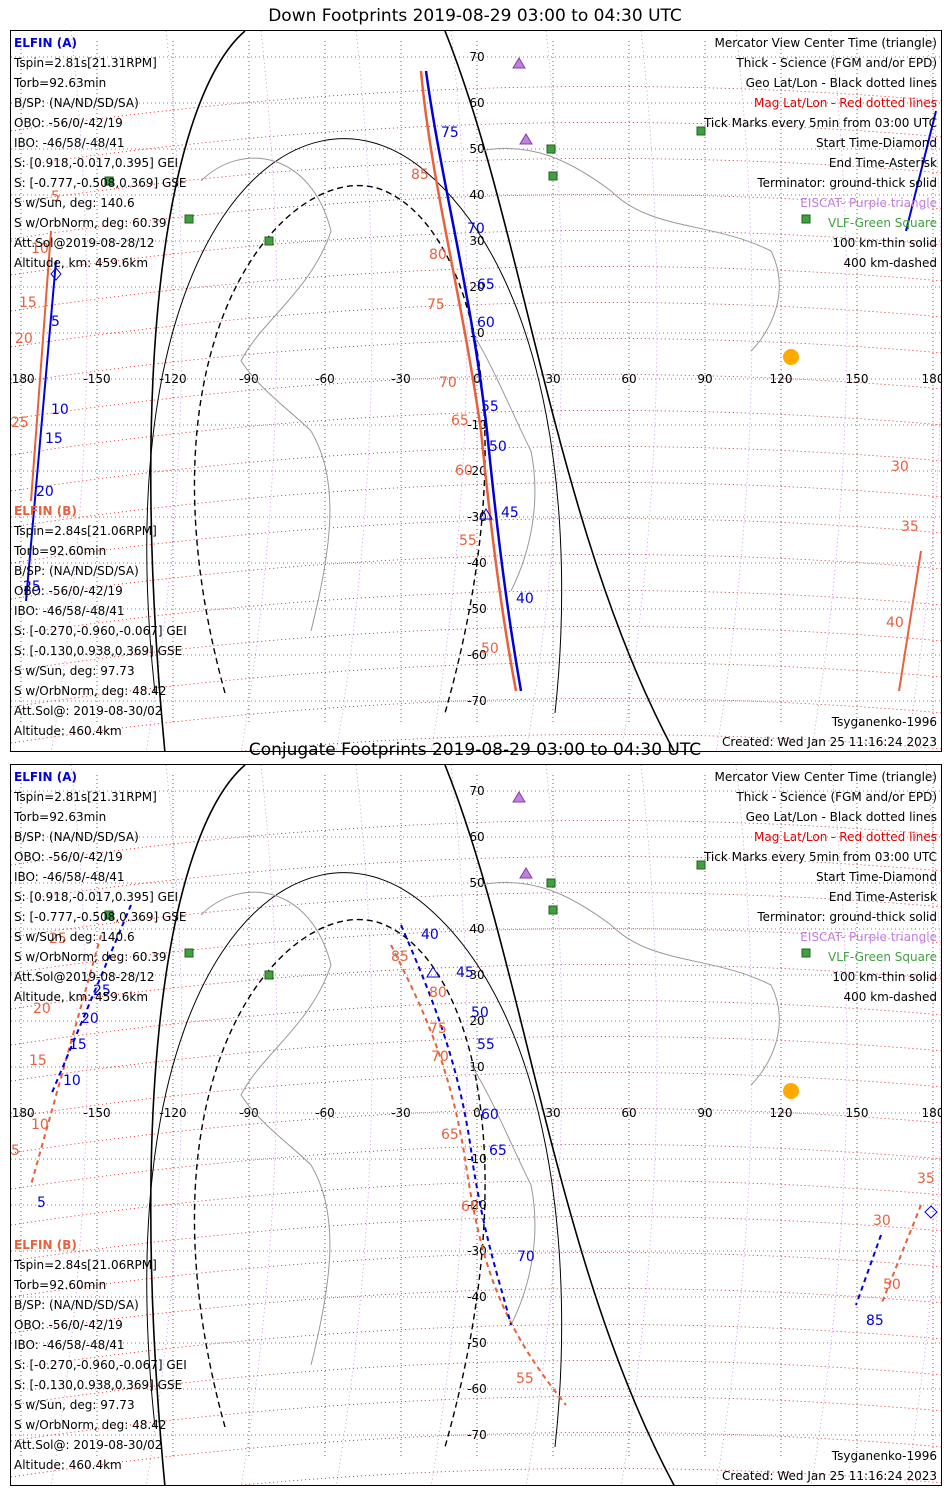 This screenshot has height=1500, width=950. Describe the element at coordinates (325, 379) in the screenshot. I see `longitude-tick-label: -60` at that location.